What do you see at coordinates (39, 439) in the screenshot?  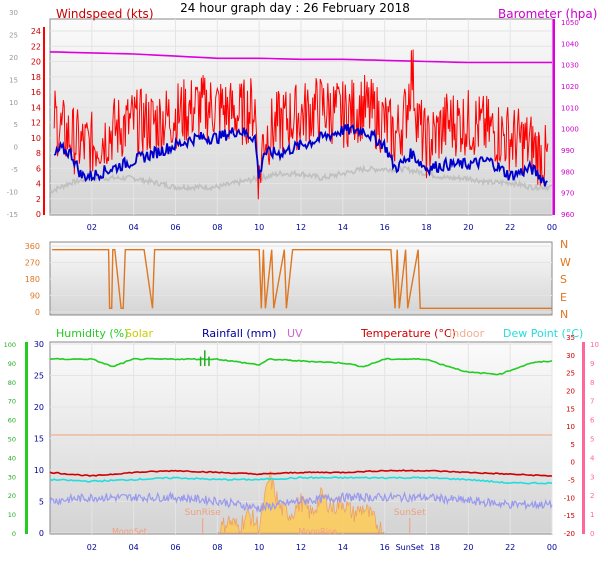 I see `rain-tick-label: 15` at bounding box center [39, 439].